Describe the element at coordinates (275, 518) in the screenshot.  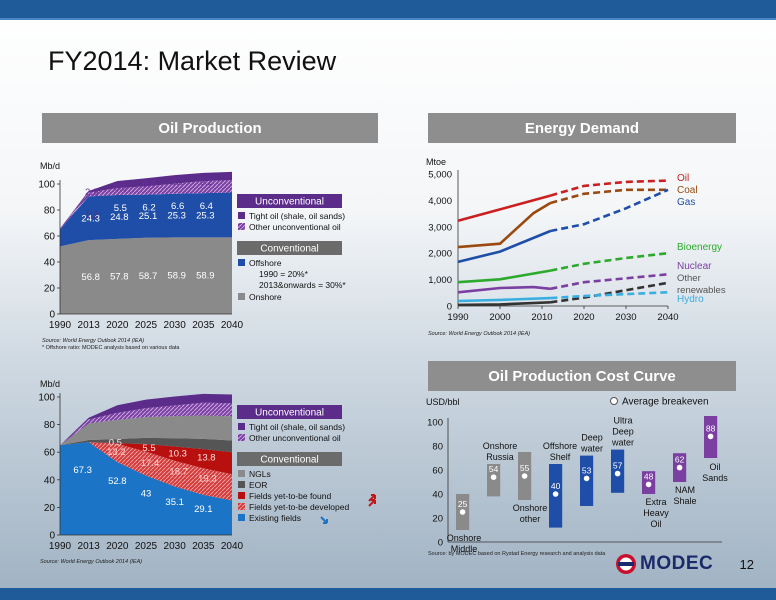
I see `legend-existing-fields: Existing fields` at that location.